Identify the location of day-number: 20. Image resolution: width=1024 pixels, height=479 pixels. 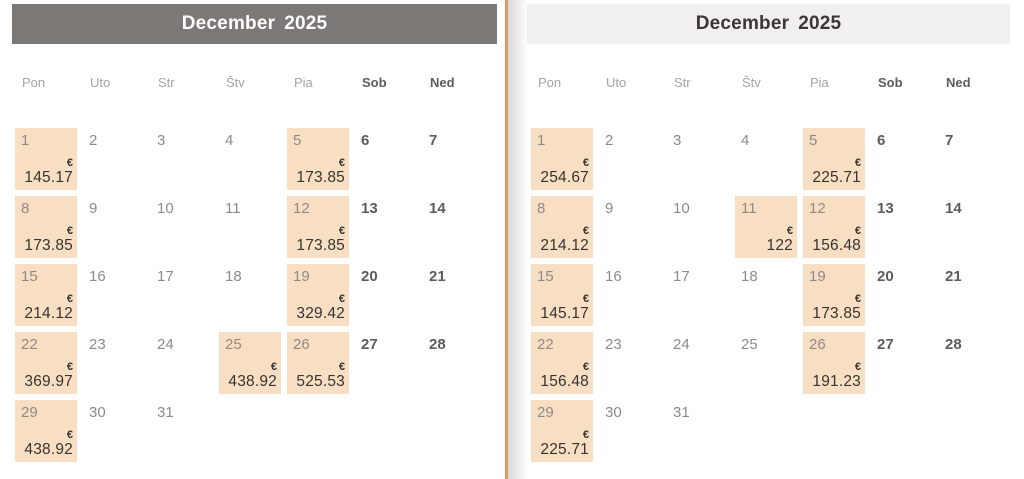
(885, 276).